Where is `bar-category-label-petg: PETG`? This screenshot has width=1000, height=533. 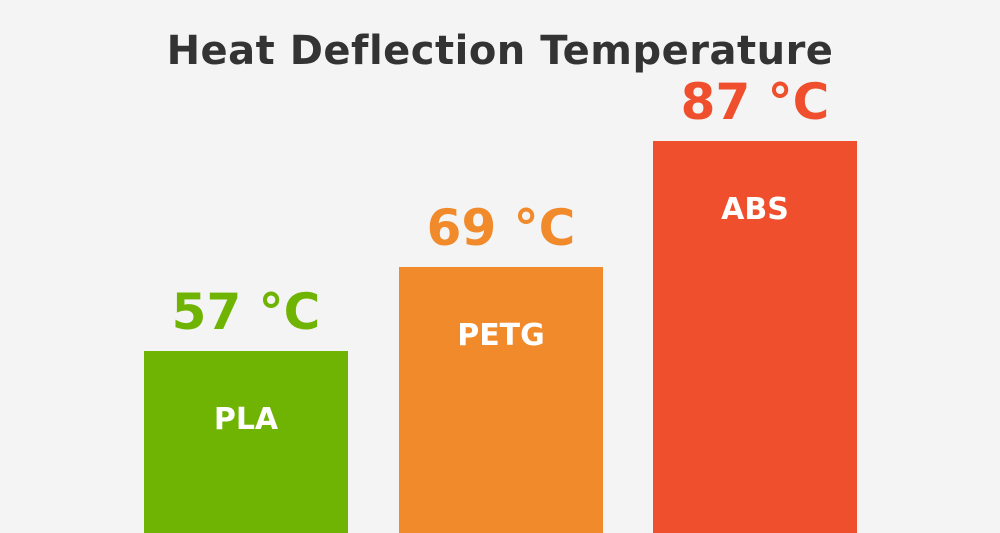 bar-category-label-petg: PETG is located at coordinates (501, 335).